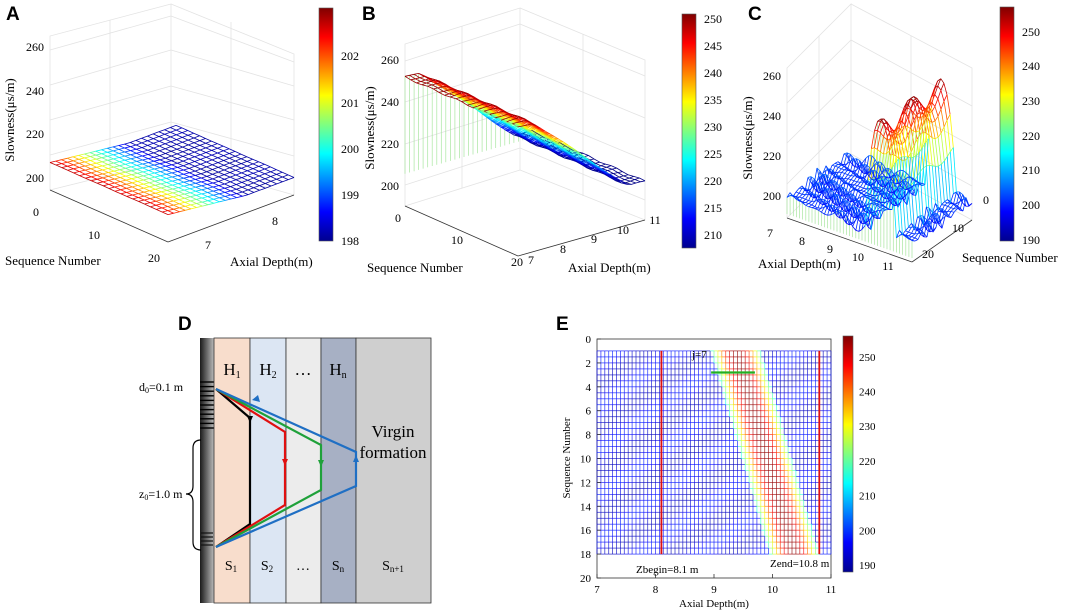 The height and width of the screenshot is (610, 1065). I want to click on panel-b-ytick-7: 7, so click(531, 260).